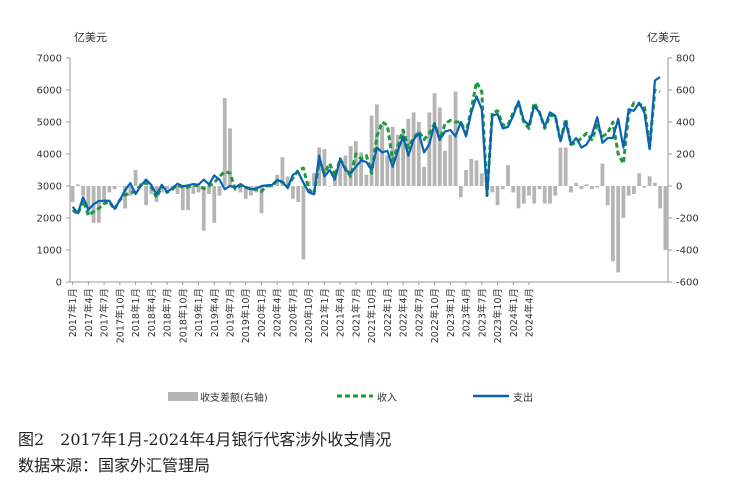 The image size is (743, 494). I want to click on x-tick-label: 2017年10月, so click(120, 315).